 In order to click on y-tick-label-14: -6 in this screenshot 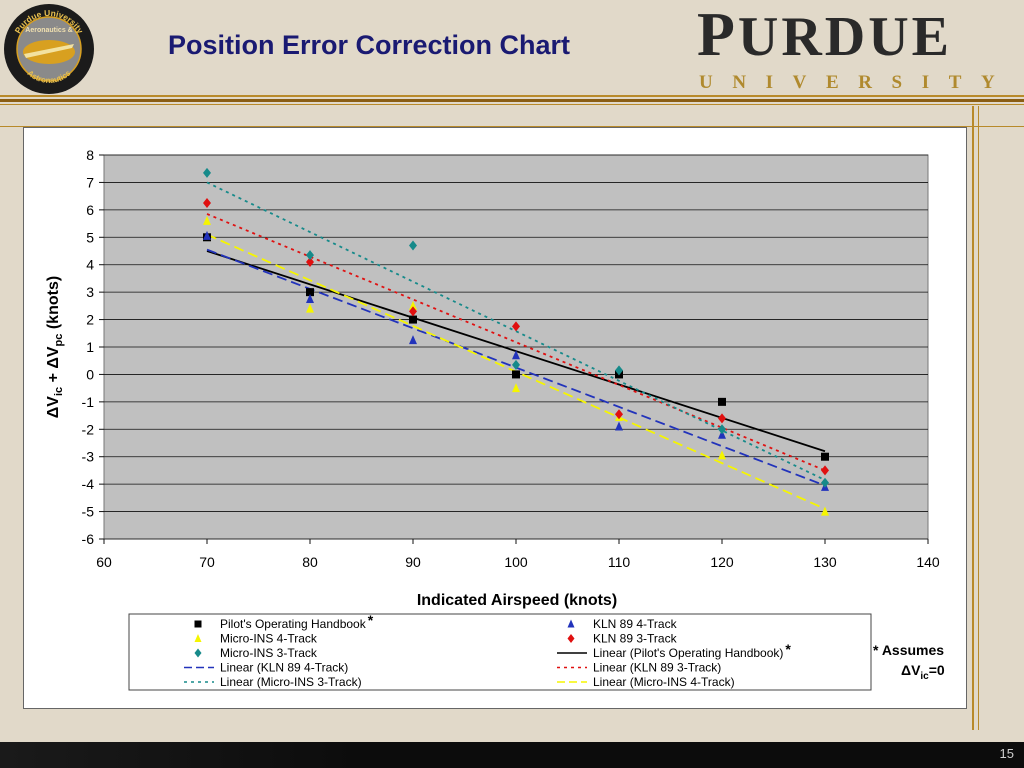, I will do `click(88, 539)`.